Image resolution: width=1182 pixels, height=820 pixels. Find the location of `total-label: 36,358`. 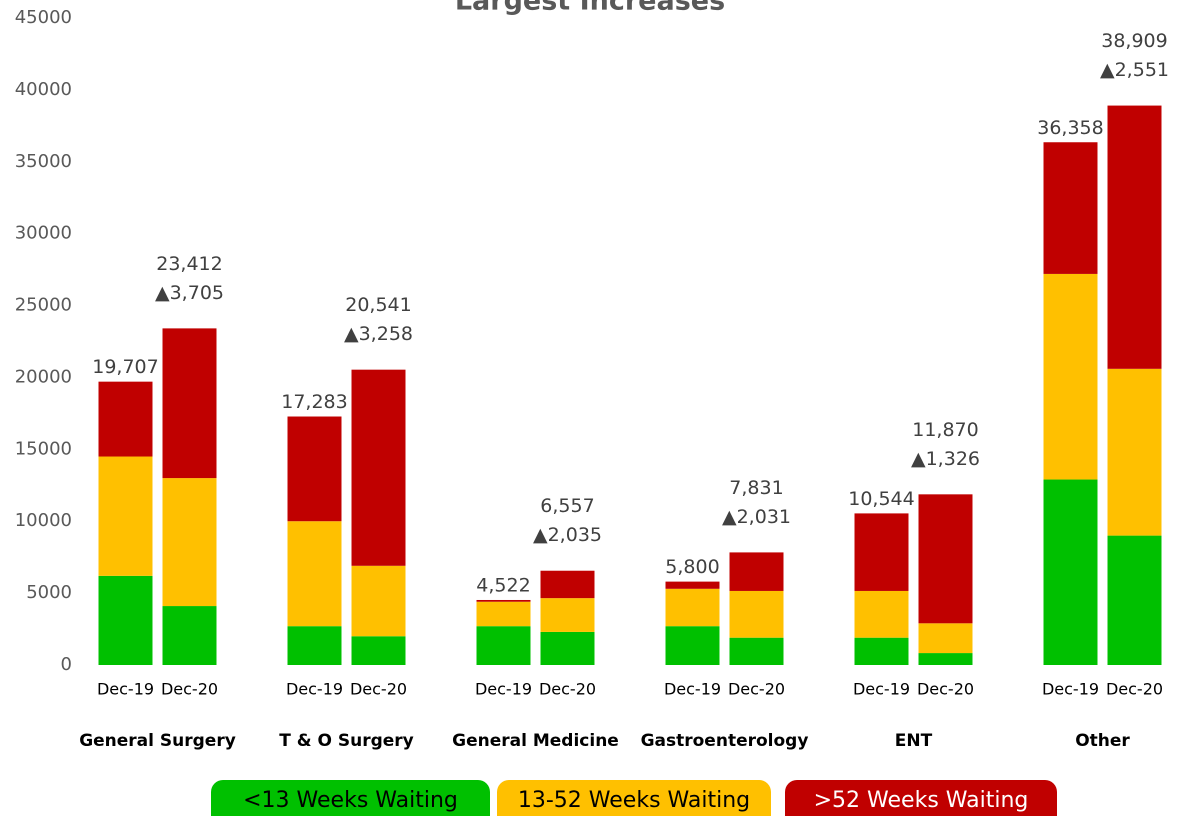

total-label: 36,358 is located at coordinates (1070, 128).